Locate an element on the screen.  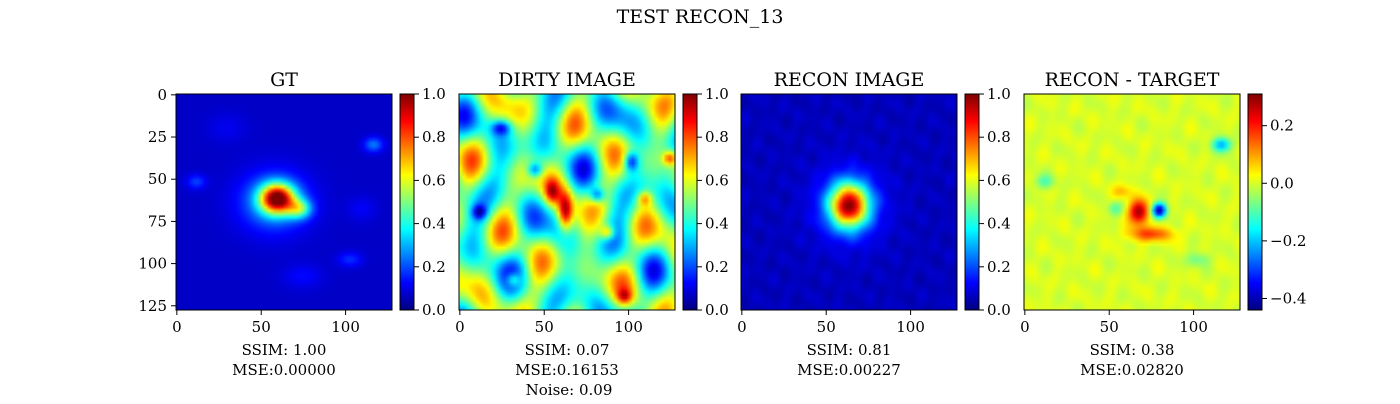
panel-title: RECON IMAGE is located at coordinates (849, 80).